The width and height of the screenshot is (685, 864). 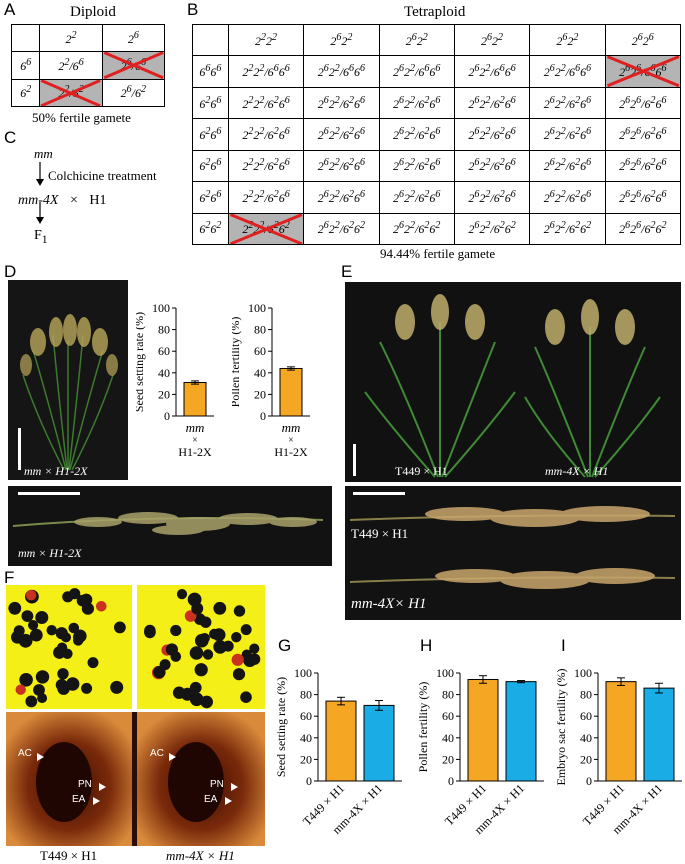 I want to click on genotype-cell: 2222/6266, so click(x=266, y=134).